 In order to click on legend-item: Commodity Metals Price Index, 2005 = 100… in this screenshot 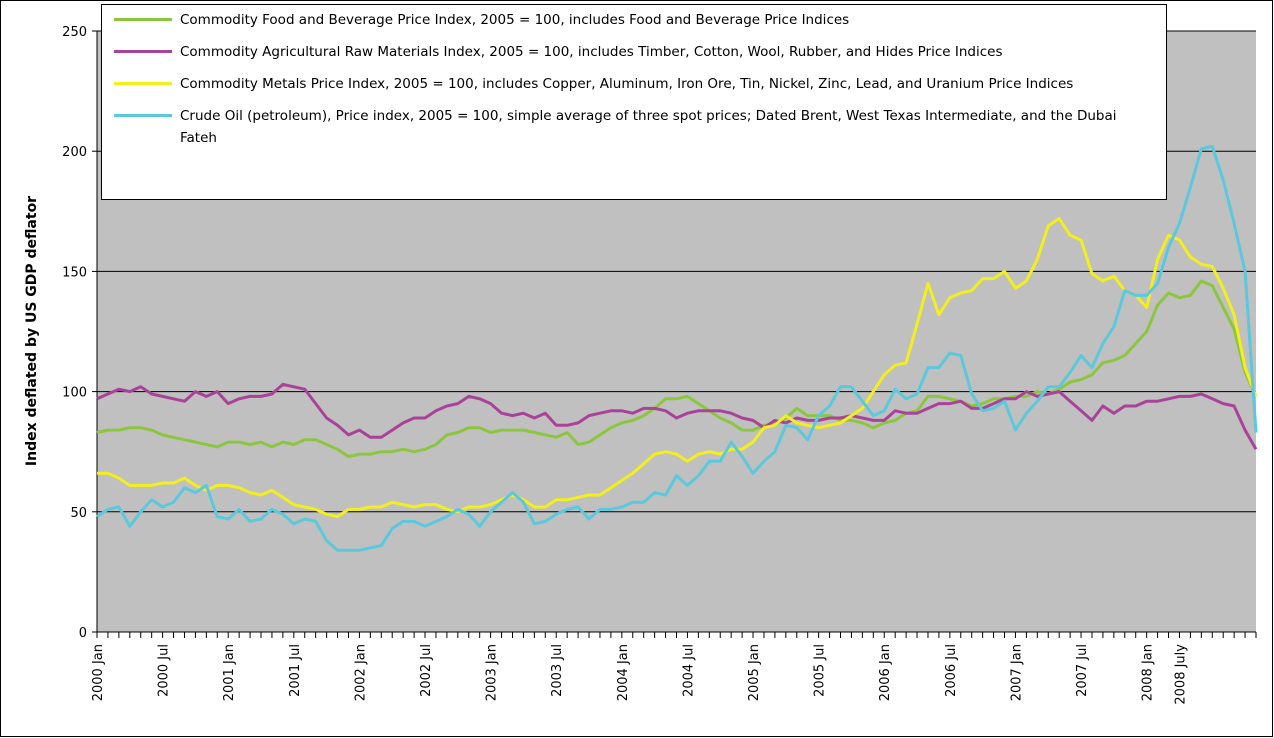, I will do `click(634, 84)`.